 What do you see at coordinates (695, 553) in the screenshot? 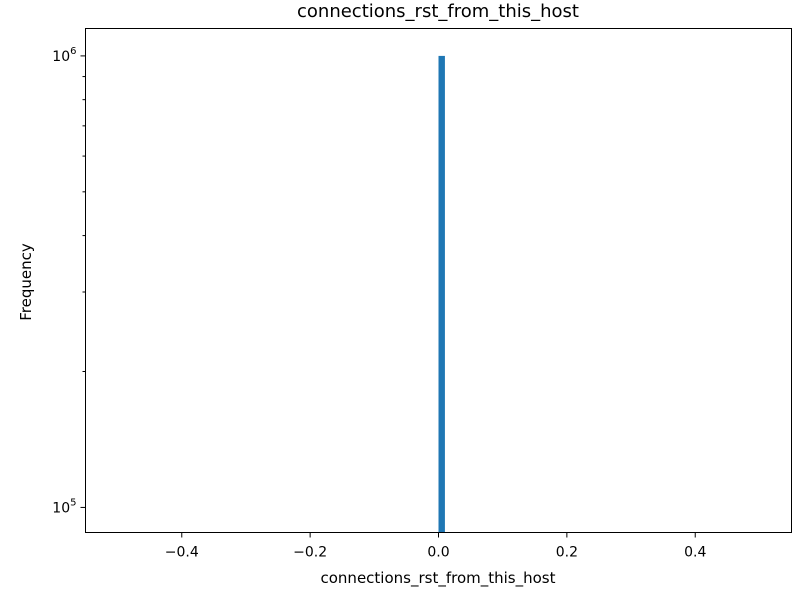
I see `x-tick-label: 0.4` at bounding box center [695, 553].